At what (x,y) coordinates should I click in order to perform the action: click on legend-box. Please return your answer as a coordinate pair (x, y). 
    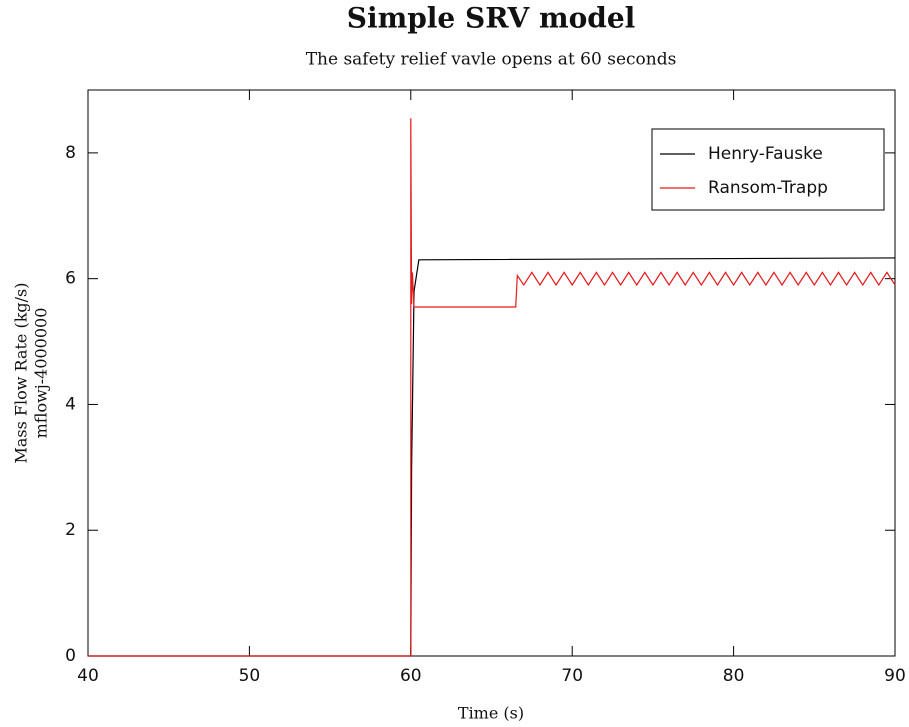
    Looking at the image, I should click on (768, 169).